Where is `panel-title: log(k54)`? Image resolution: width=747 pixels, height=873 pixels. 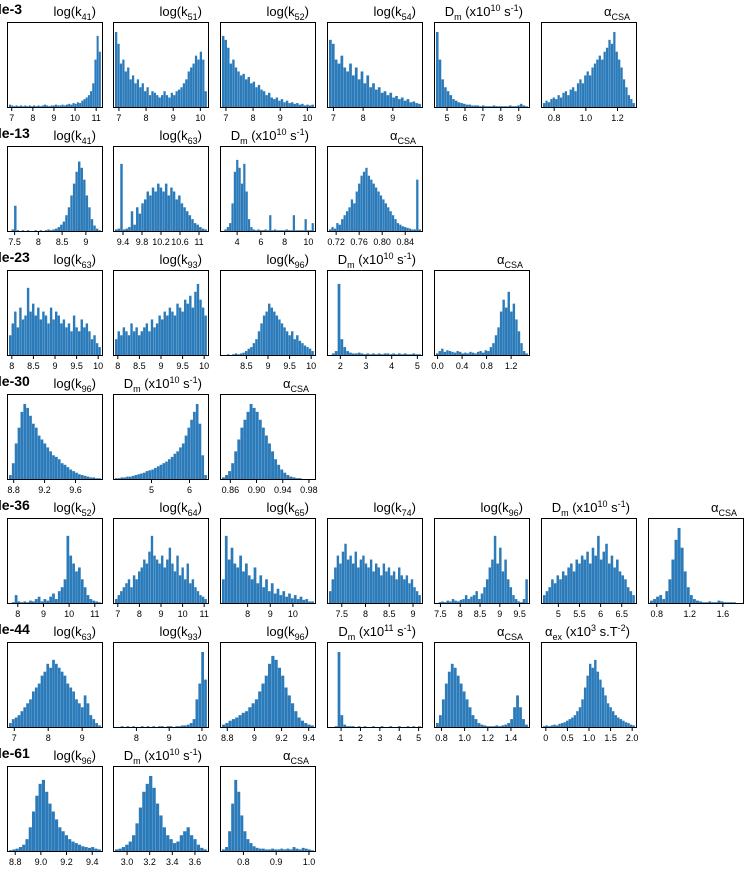
panel-title: log(k54) is located at coordinates (394, 13).